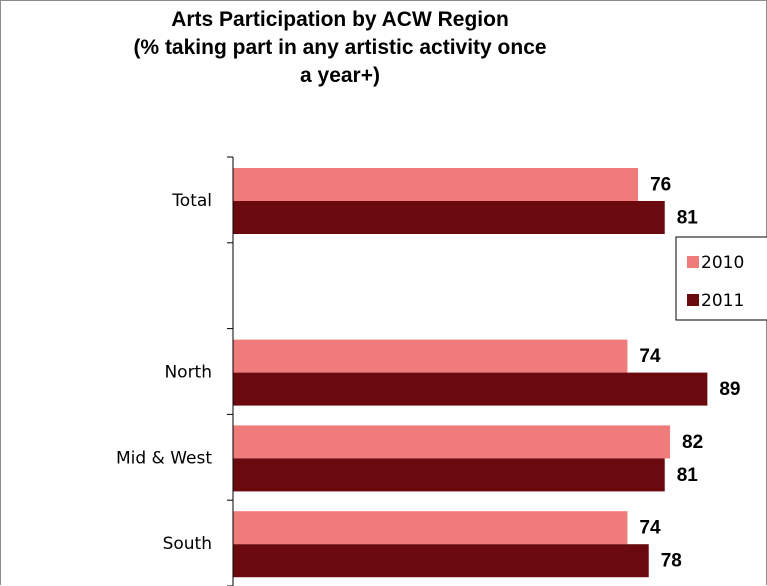  I want to click on legend-label: 2011, so click(722, 301).